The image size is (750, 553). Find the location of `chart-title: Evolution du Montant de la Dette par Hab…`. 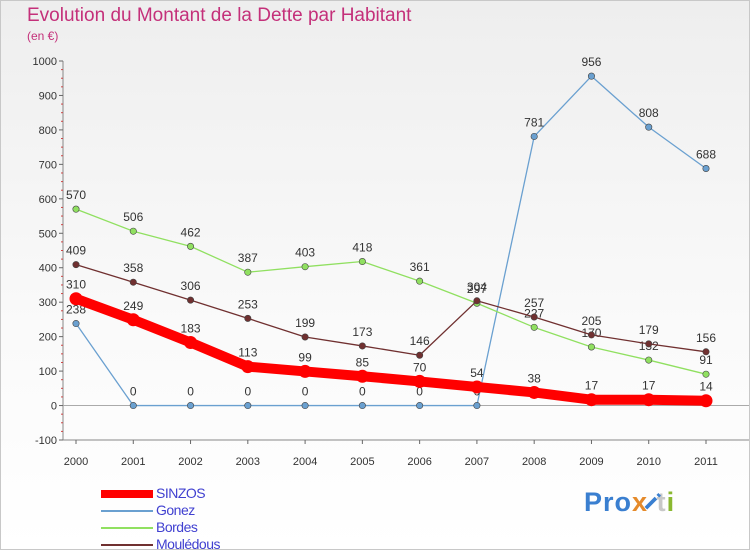

chart-title: Evolution du Montant de la Dette par Hab… is located at coordinates (219, 15).